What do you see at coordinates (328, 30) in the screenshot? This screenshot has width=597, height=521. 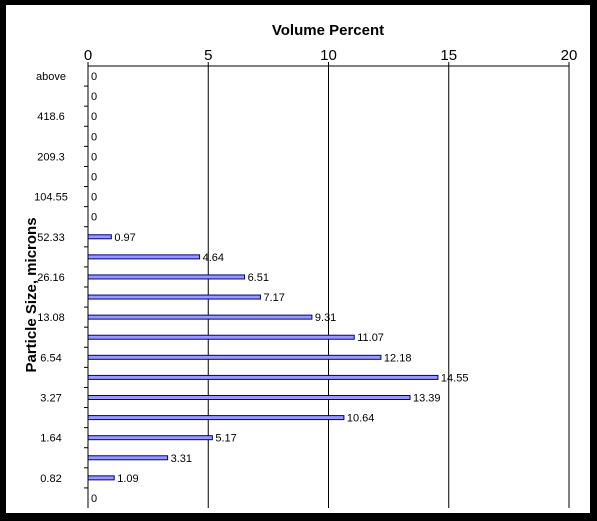 I see `x-axis-title: Volume Percent` at bounding box center [328, 30].